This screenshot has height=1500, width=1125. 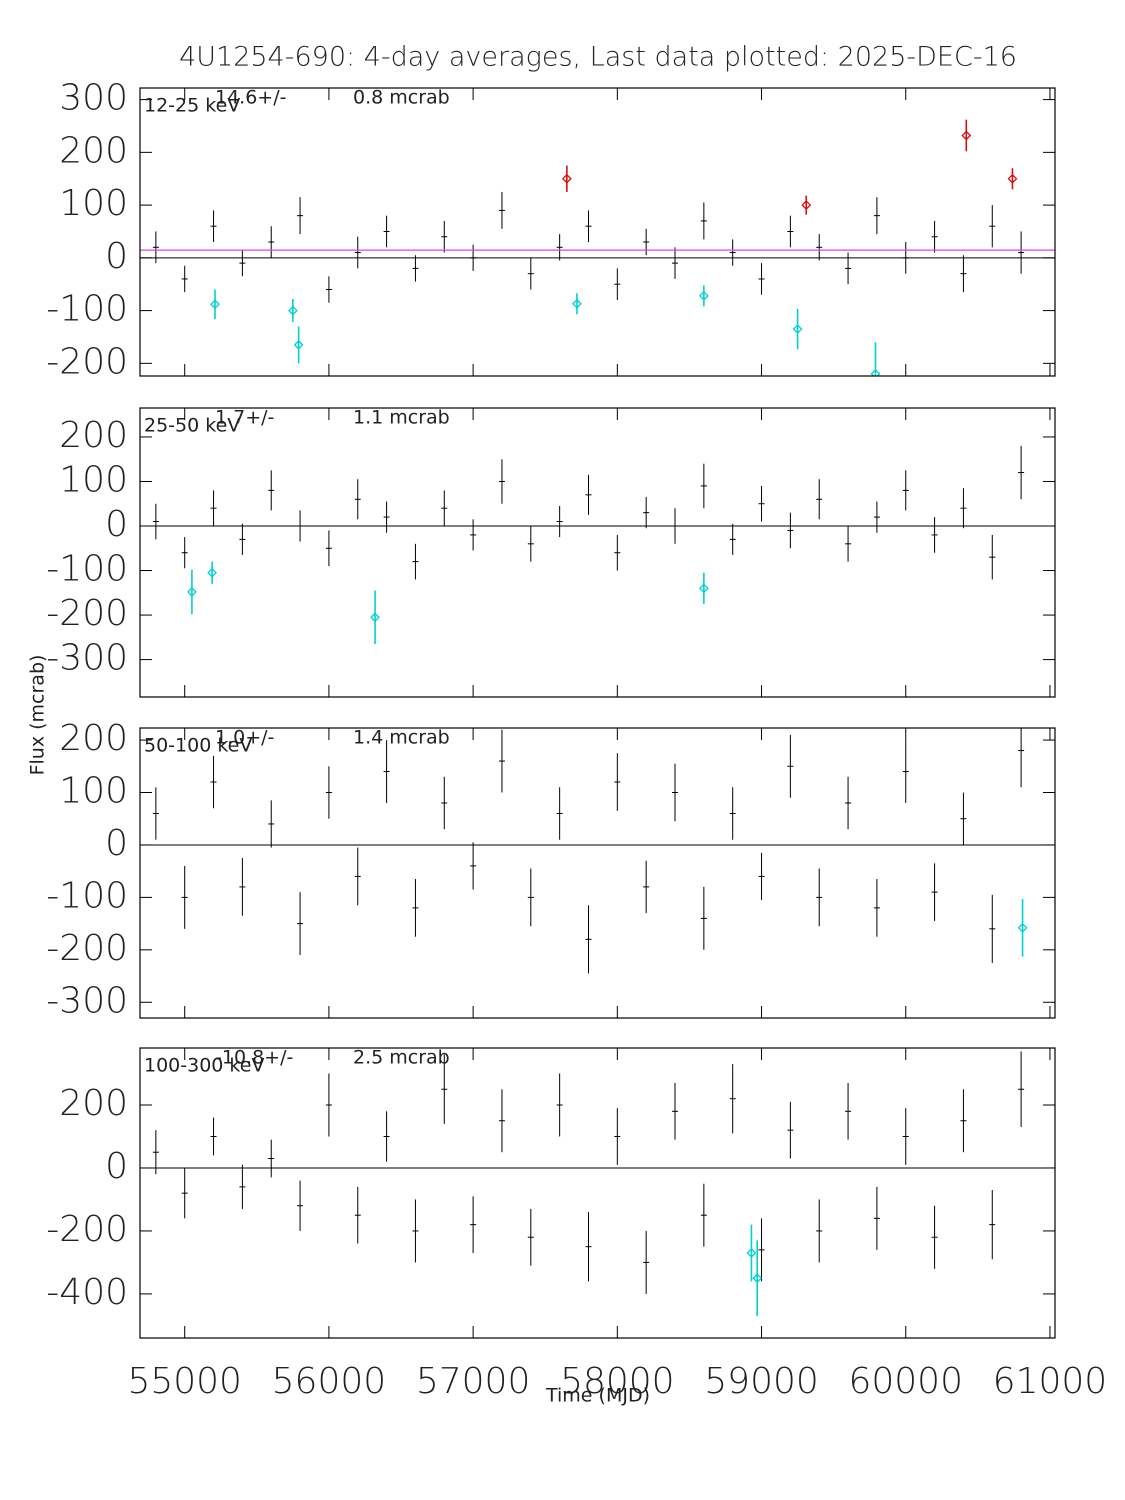 I want to click on x-tick-label: 60000, so click(x=905, y=1381).